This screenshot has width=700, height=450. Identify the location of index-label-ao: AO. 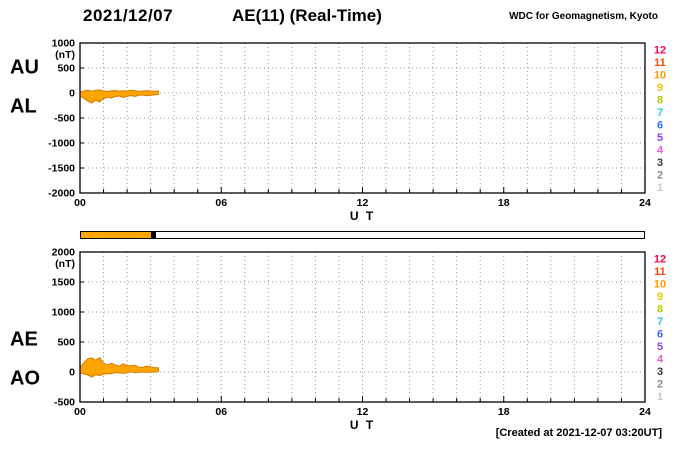
(25, 379).